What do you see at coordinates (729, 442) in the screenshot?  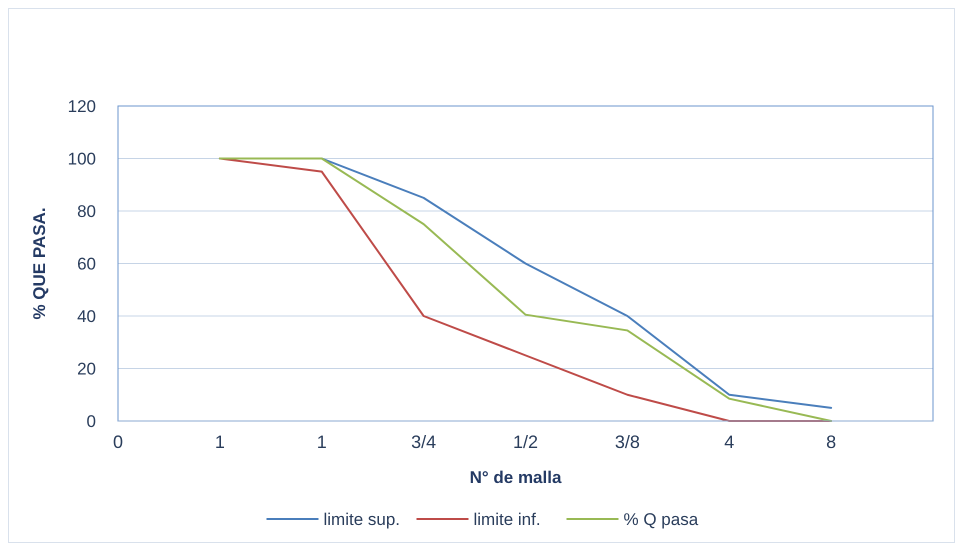 I see `x-tick-label: 4` at bounding box center [729, 442].